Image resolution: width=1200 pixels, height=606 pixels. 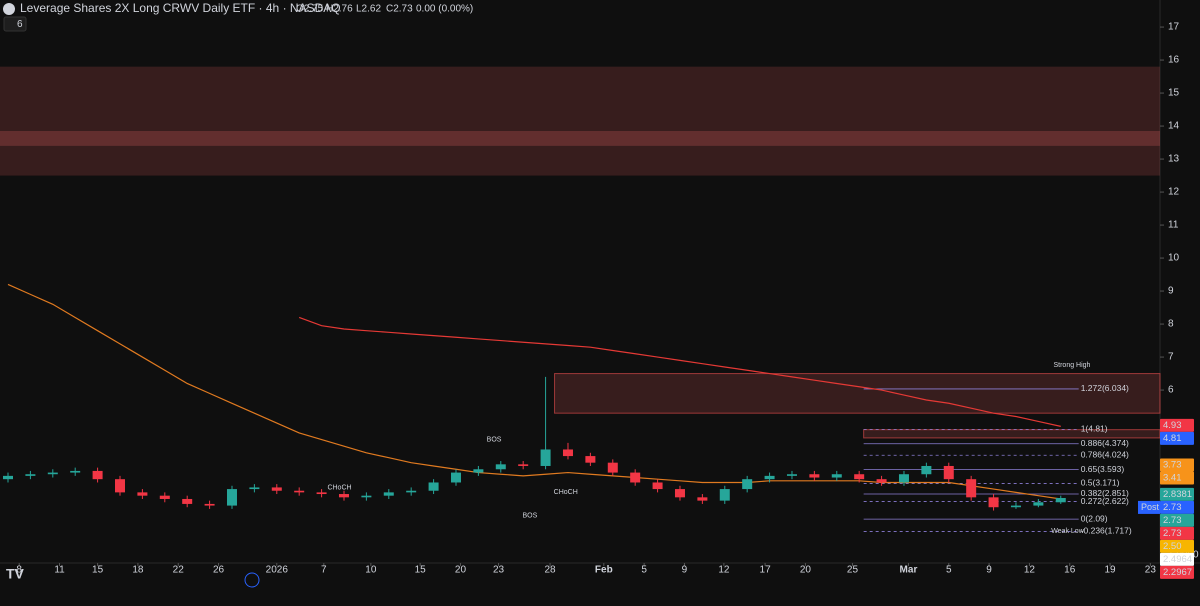 I want to click on legend-value: 0.00 (0.00%), so click(x=444, y=9).